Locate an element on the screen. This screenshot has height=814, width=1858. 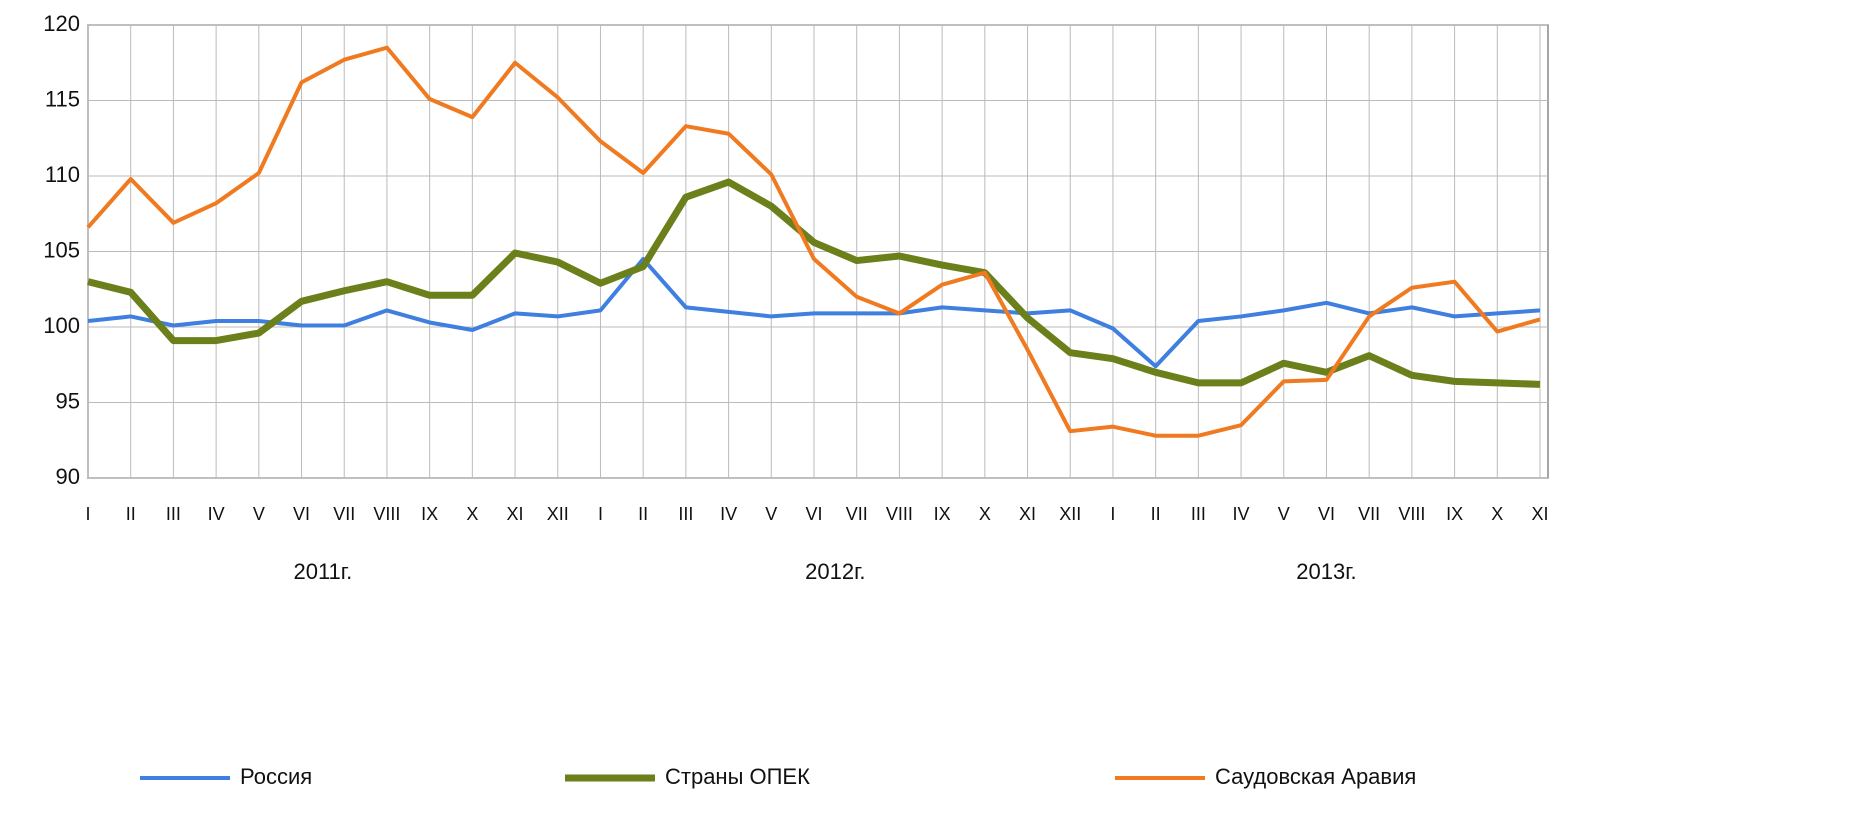
year-label: 2013г. is located at coordinates (1326, 571).